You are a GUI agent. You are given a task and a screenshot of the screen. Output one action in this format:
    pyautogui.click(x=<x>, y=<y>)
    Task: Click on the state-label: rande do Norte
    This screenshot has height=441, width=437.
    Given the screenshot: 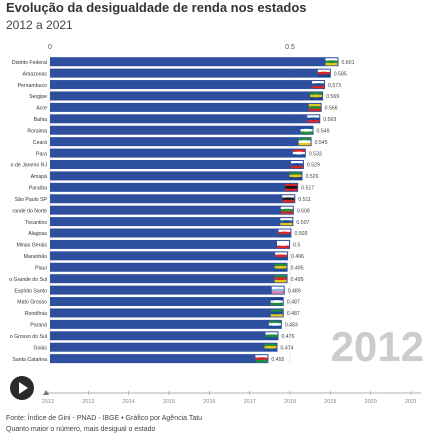 What is the action you would take?
    pyautogui.click(x=29, y=211)
    